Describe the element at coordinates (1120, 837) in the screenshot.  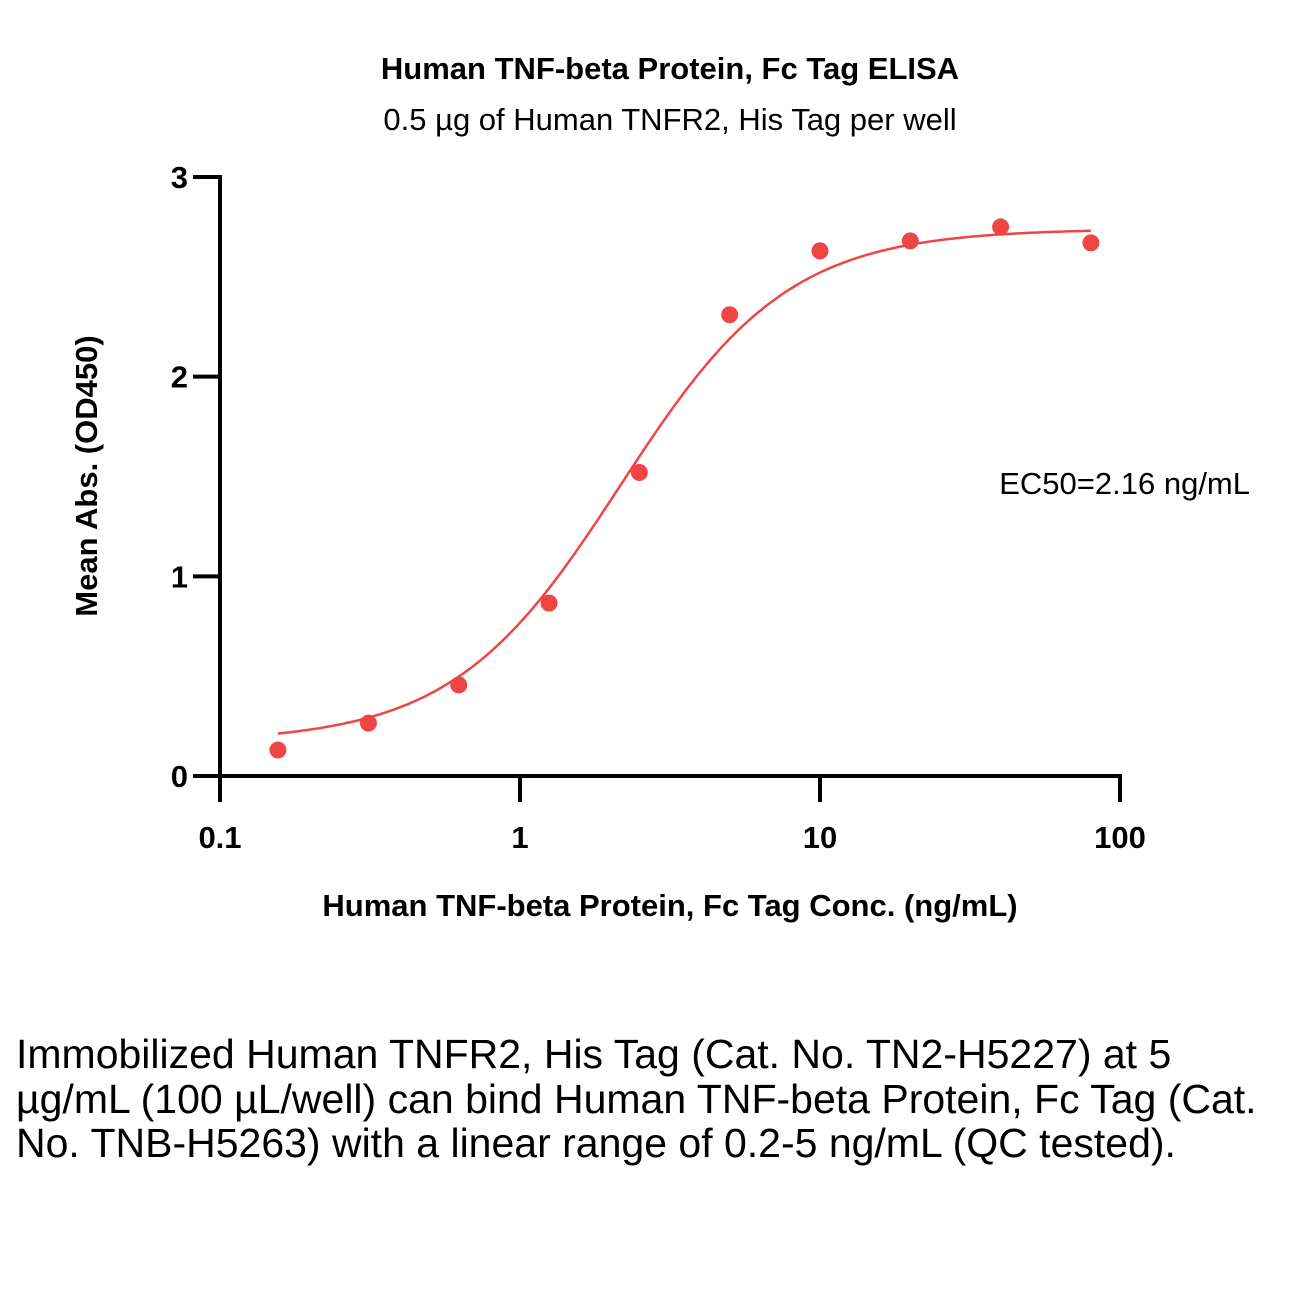
I see `x-tick-label: 100` at that location.